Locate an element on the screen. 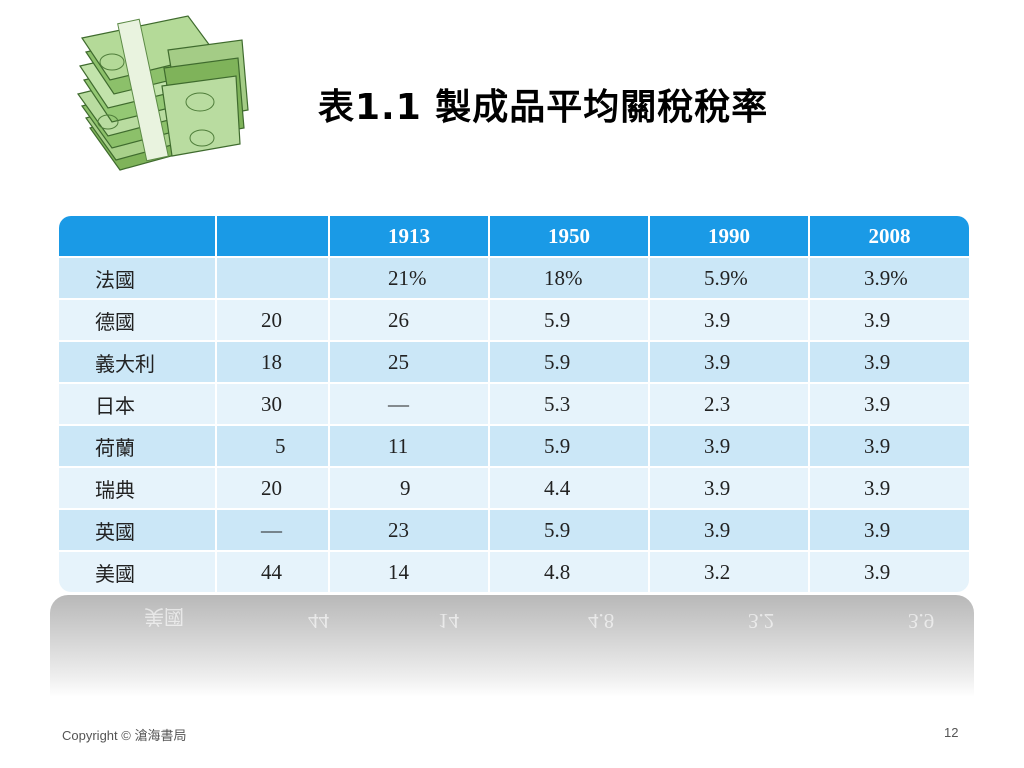 The image size is (1024, 768). value-cell: 4.4 is located at coordinates (570, 489).